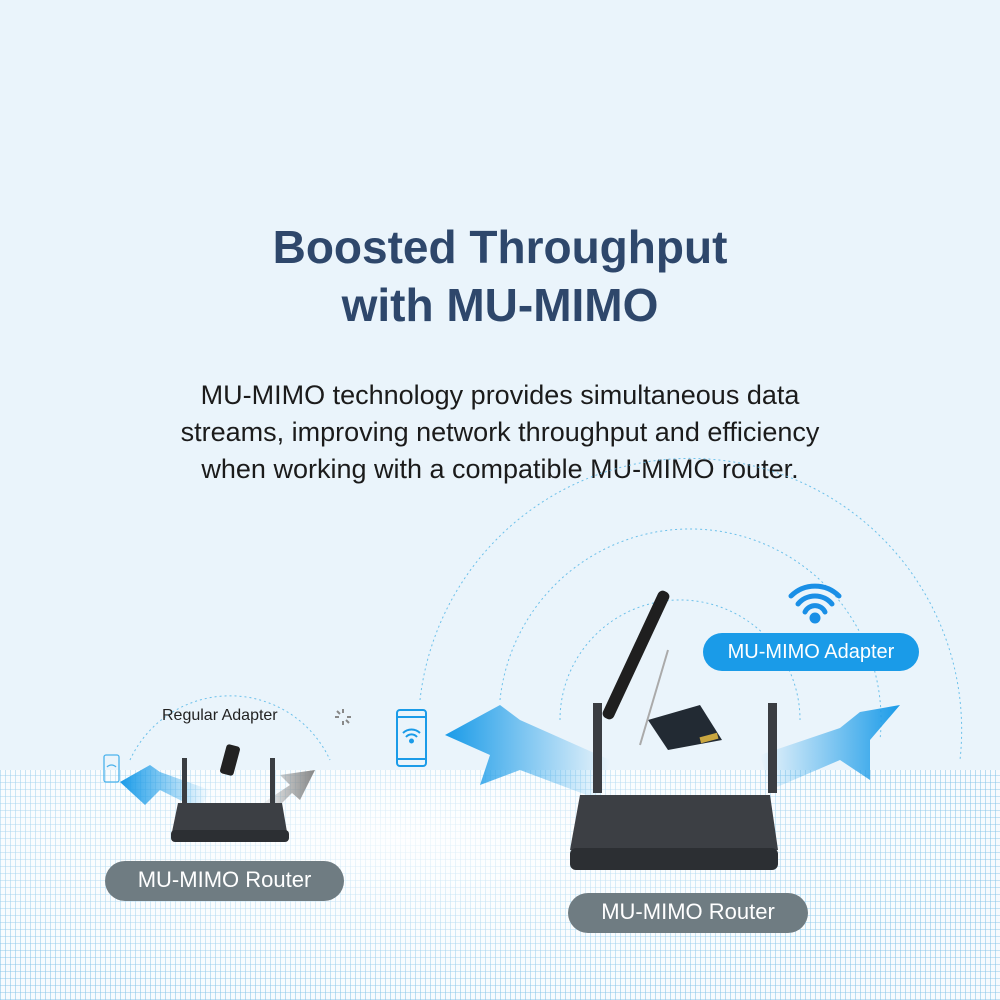 This screenshot has width=1000, height=1000. Describe the element at coordinates (230, 760) in the screenshot. I see `usb-adapter` at that location.